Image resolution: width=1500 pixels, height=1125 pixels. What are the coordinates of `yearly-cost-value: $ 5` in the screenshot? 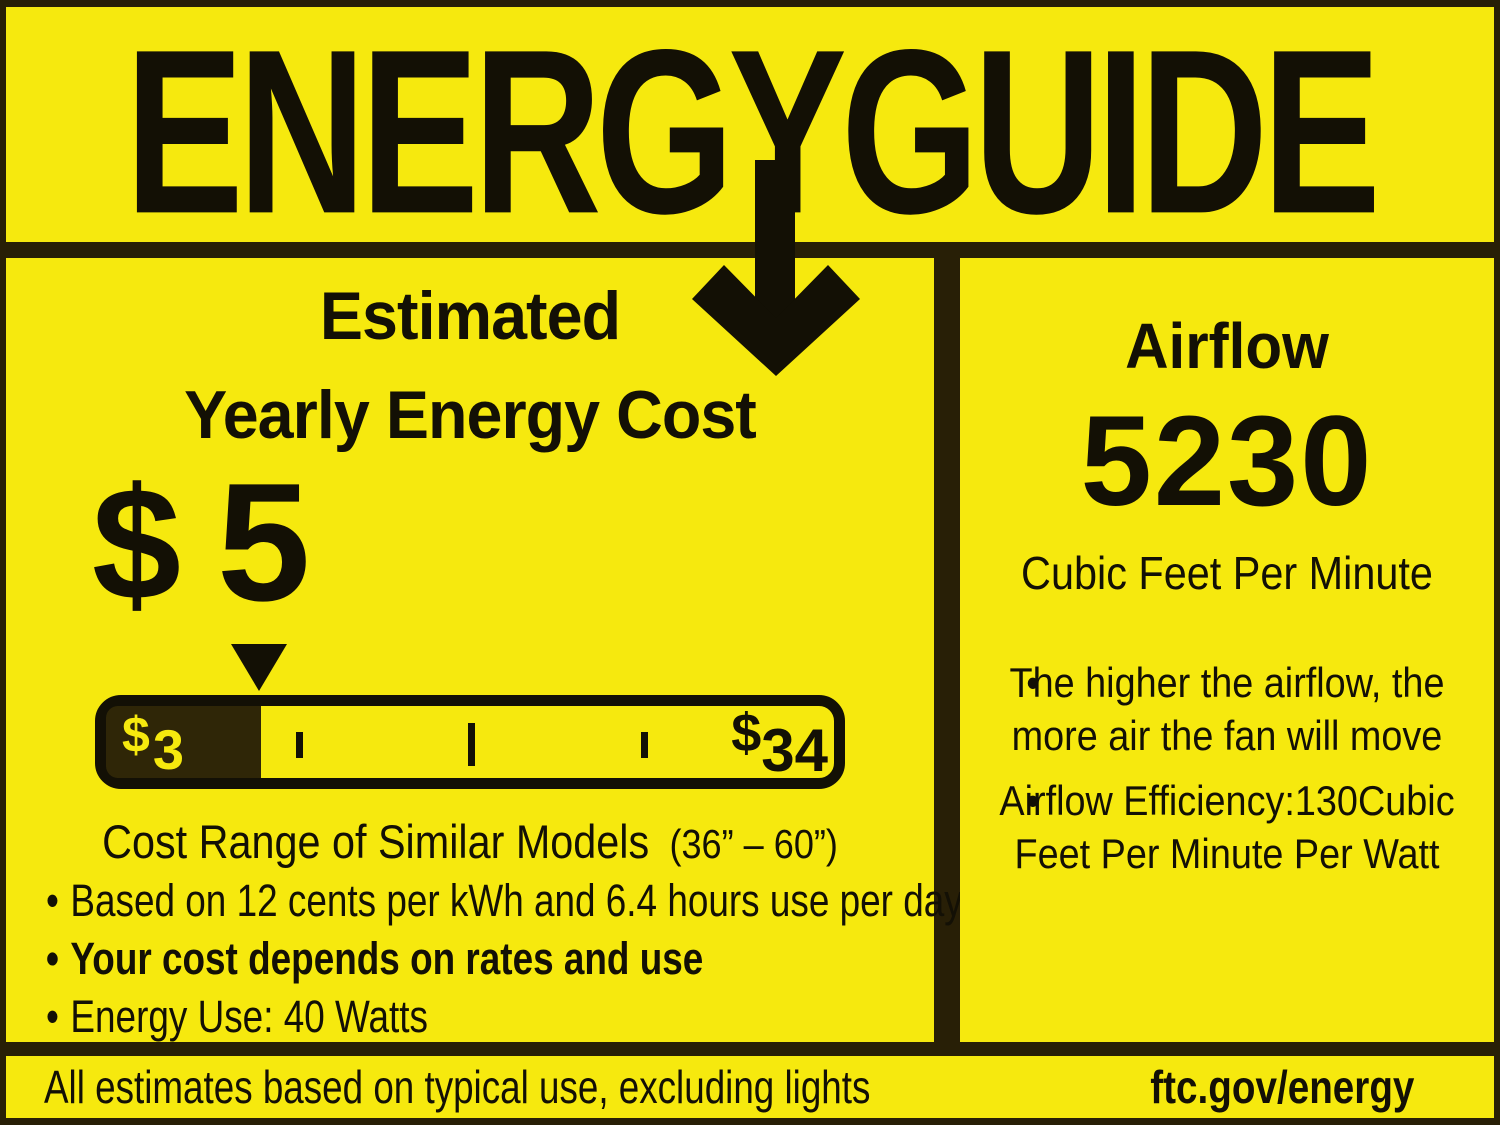 It's located at (201, 542).